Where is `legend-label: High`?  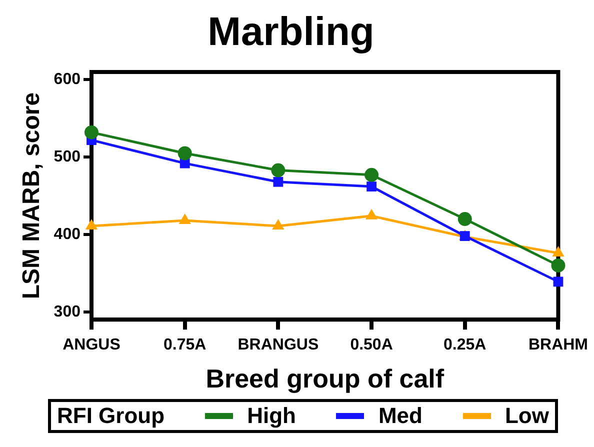 legend-label: High is located at coordinates (271, 416).